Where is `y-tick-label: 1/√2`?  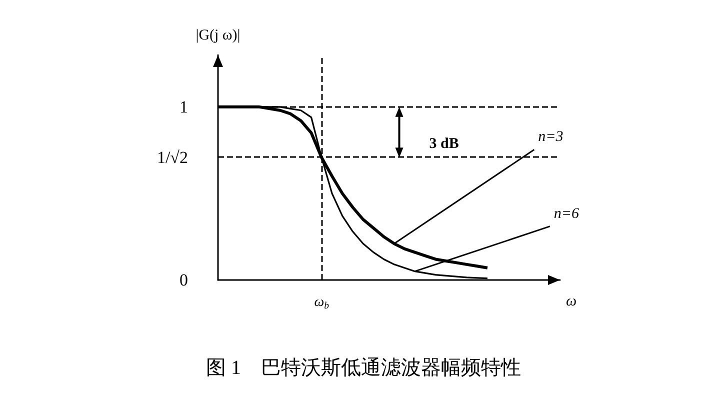 y-tick-label: 1/√2 is located at coordinates (172, 158).